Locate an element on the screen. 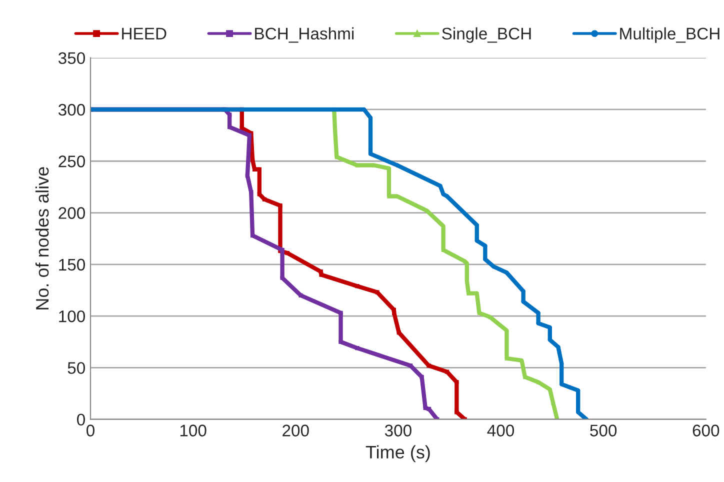  y-tick-label: 350 is located at coordinates (71, 58).